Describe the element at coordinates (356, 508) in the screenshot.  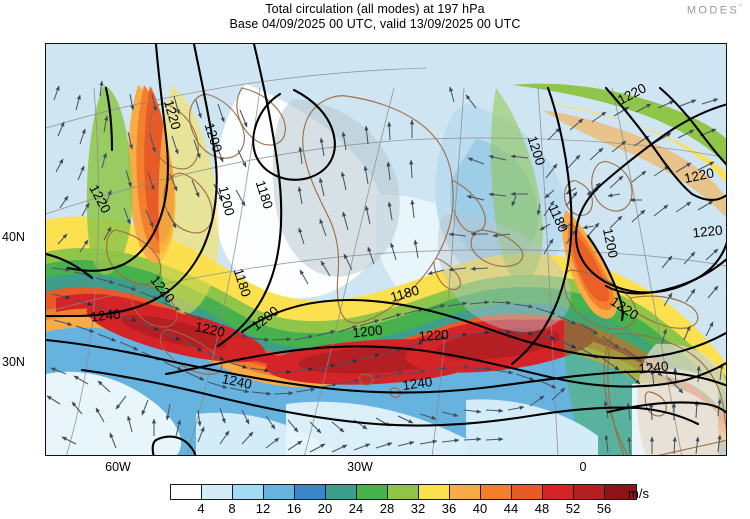
I see `colorbar-tick-24: 24` at that location.